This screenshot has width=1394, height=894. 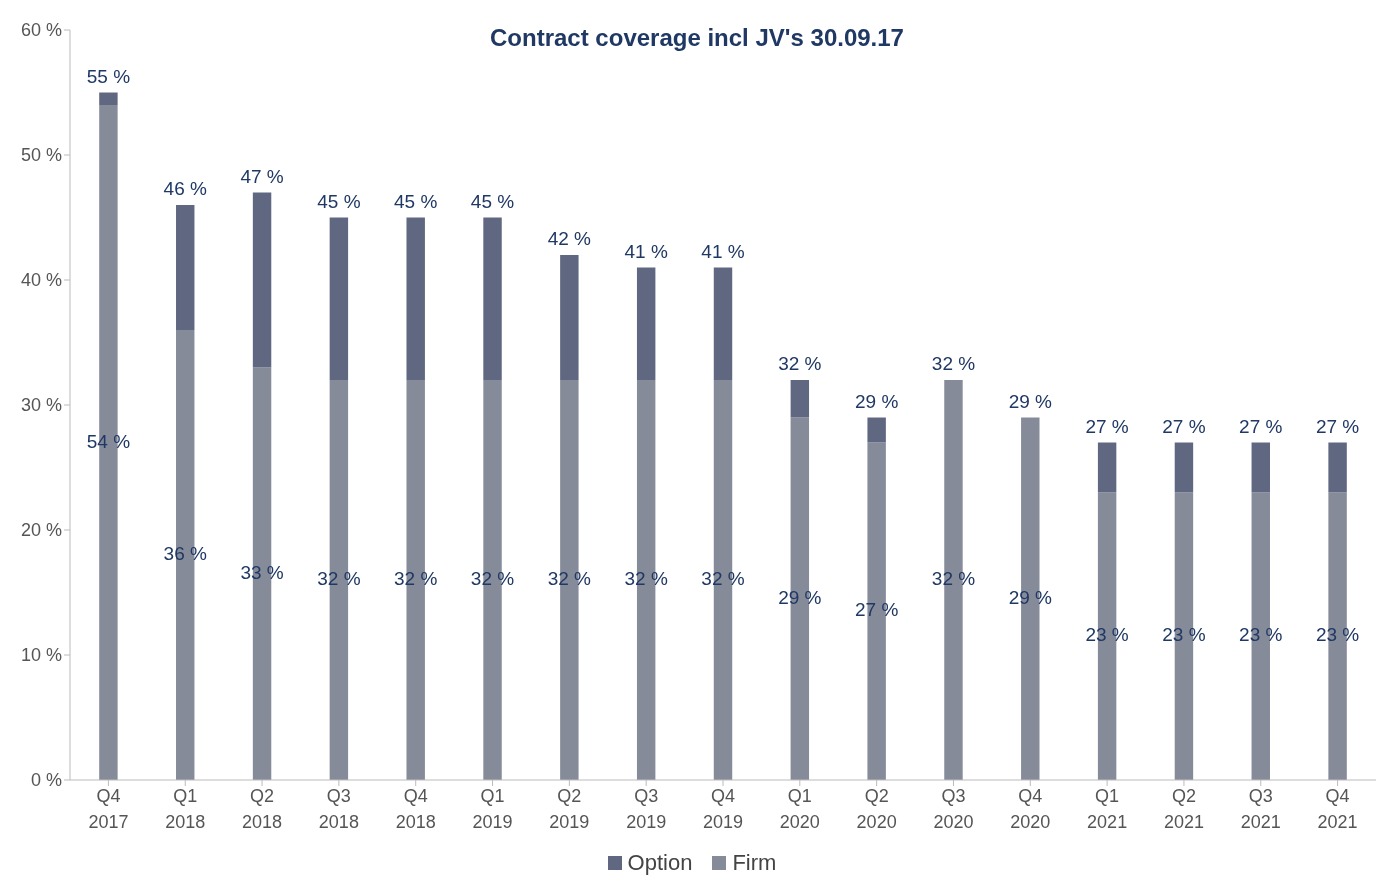 What do you see at coordinates (876, 809) in the screenshot?
I see `x-tick-label: Q2 2020` at bounding box center [876, 809].